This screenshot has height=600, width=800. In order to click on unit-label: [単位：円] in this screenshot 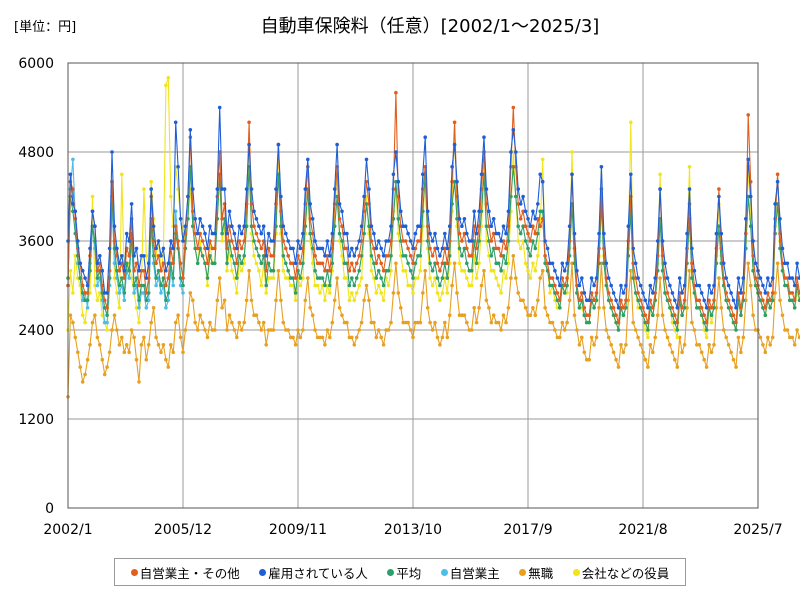, I will do `click(45, 27)`.